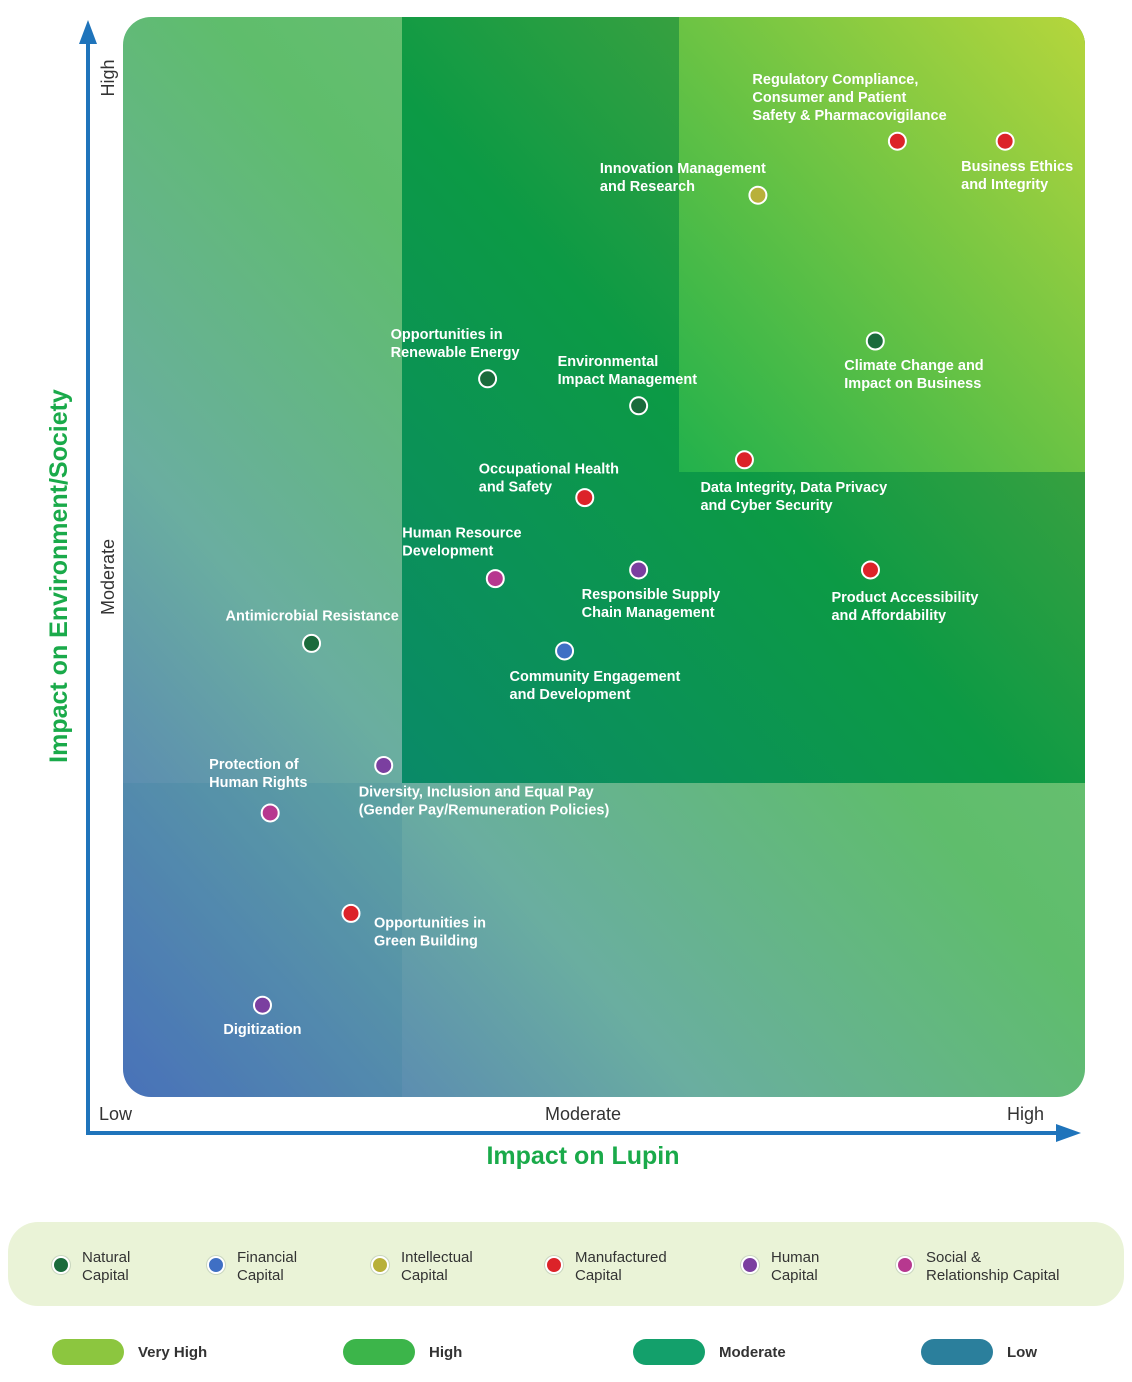 The height and width of the screenshot is (1382, 1132). I want to click on capital-legend-item: Intellectual Capital, so click(466, 1267).